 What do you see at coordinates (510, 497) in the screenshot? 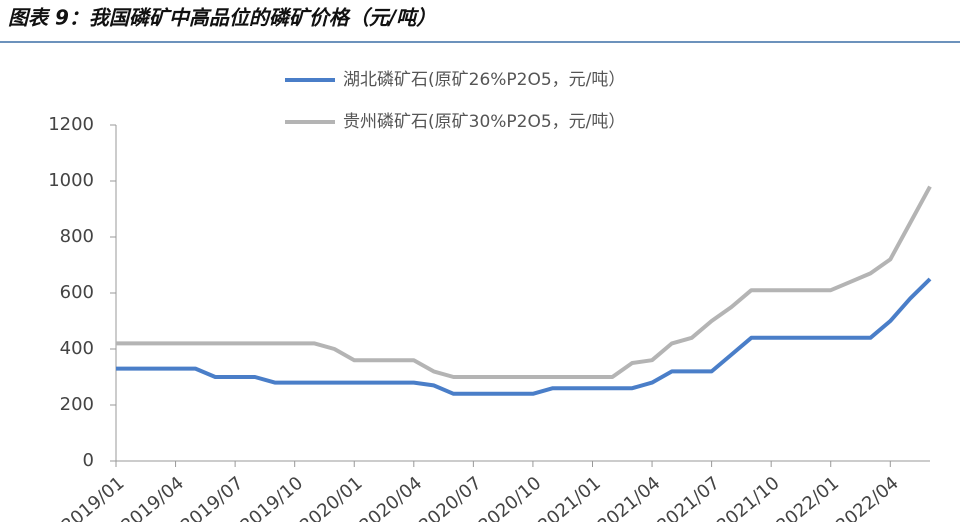
I see `x-tick-label: 2020/10` at bounding box center [510, 497].